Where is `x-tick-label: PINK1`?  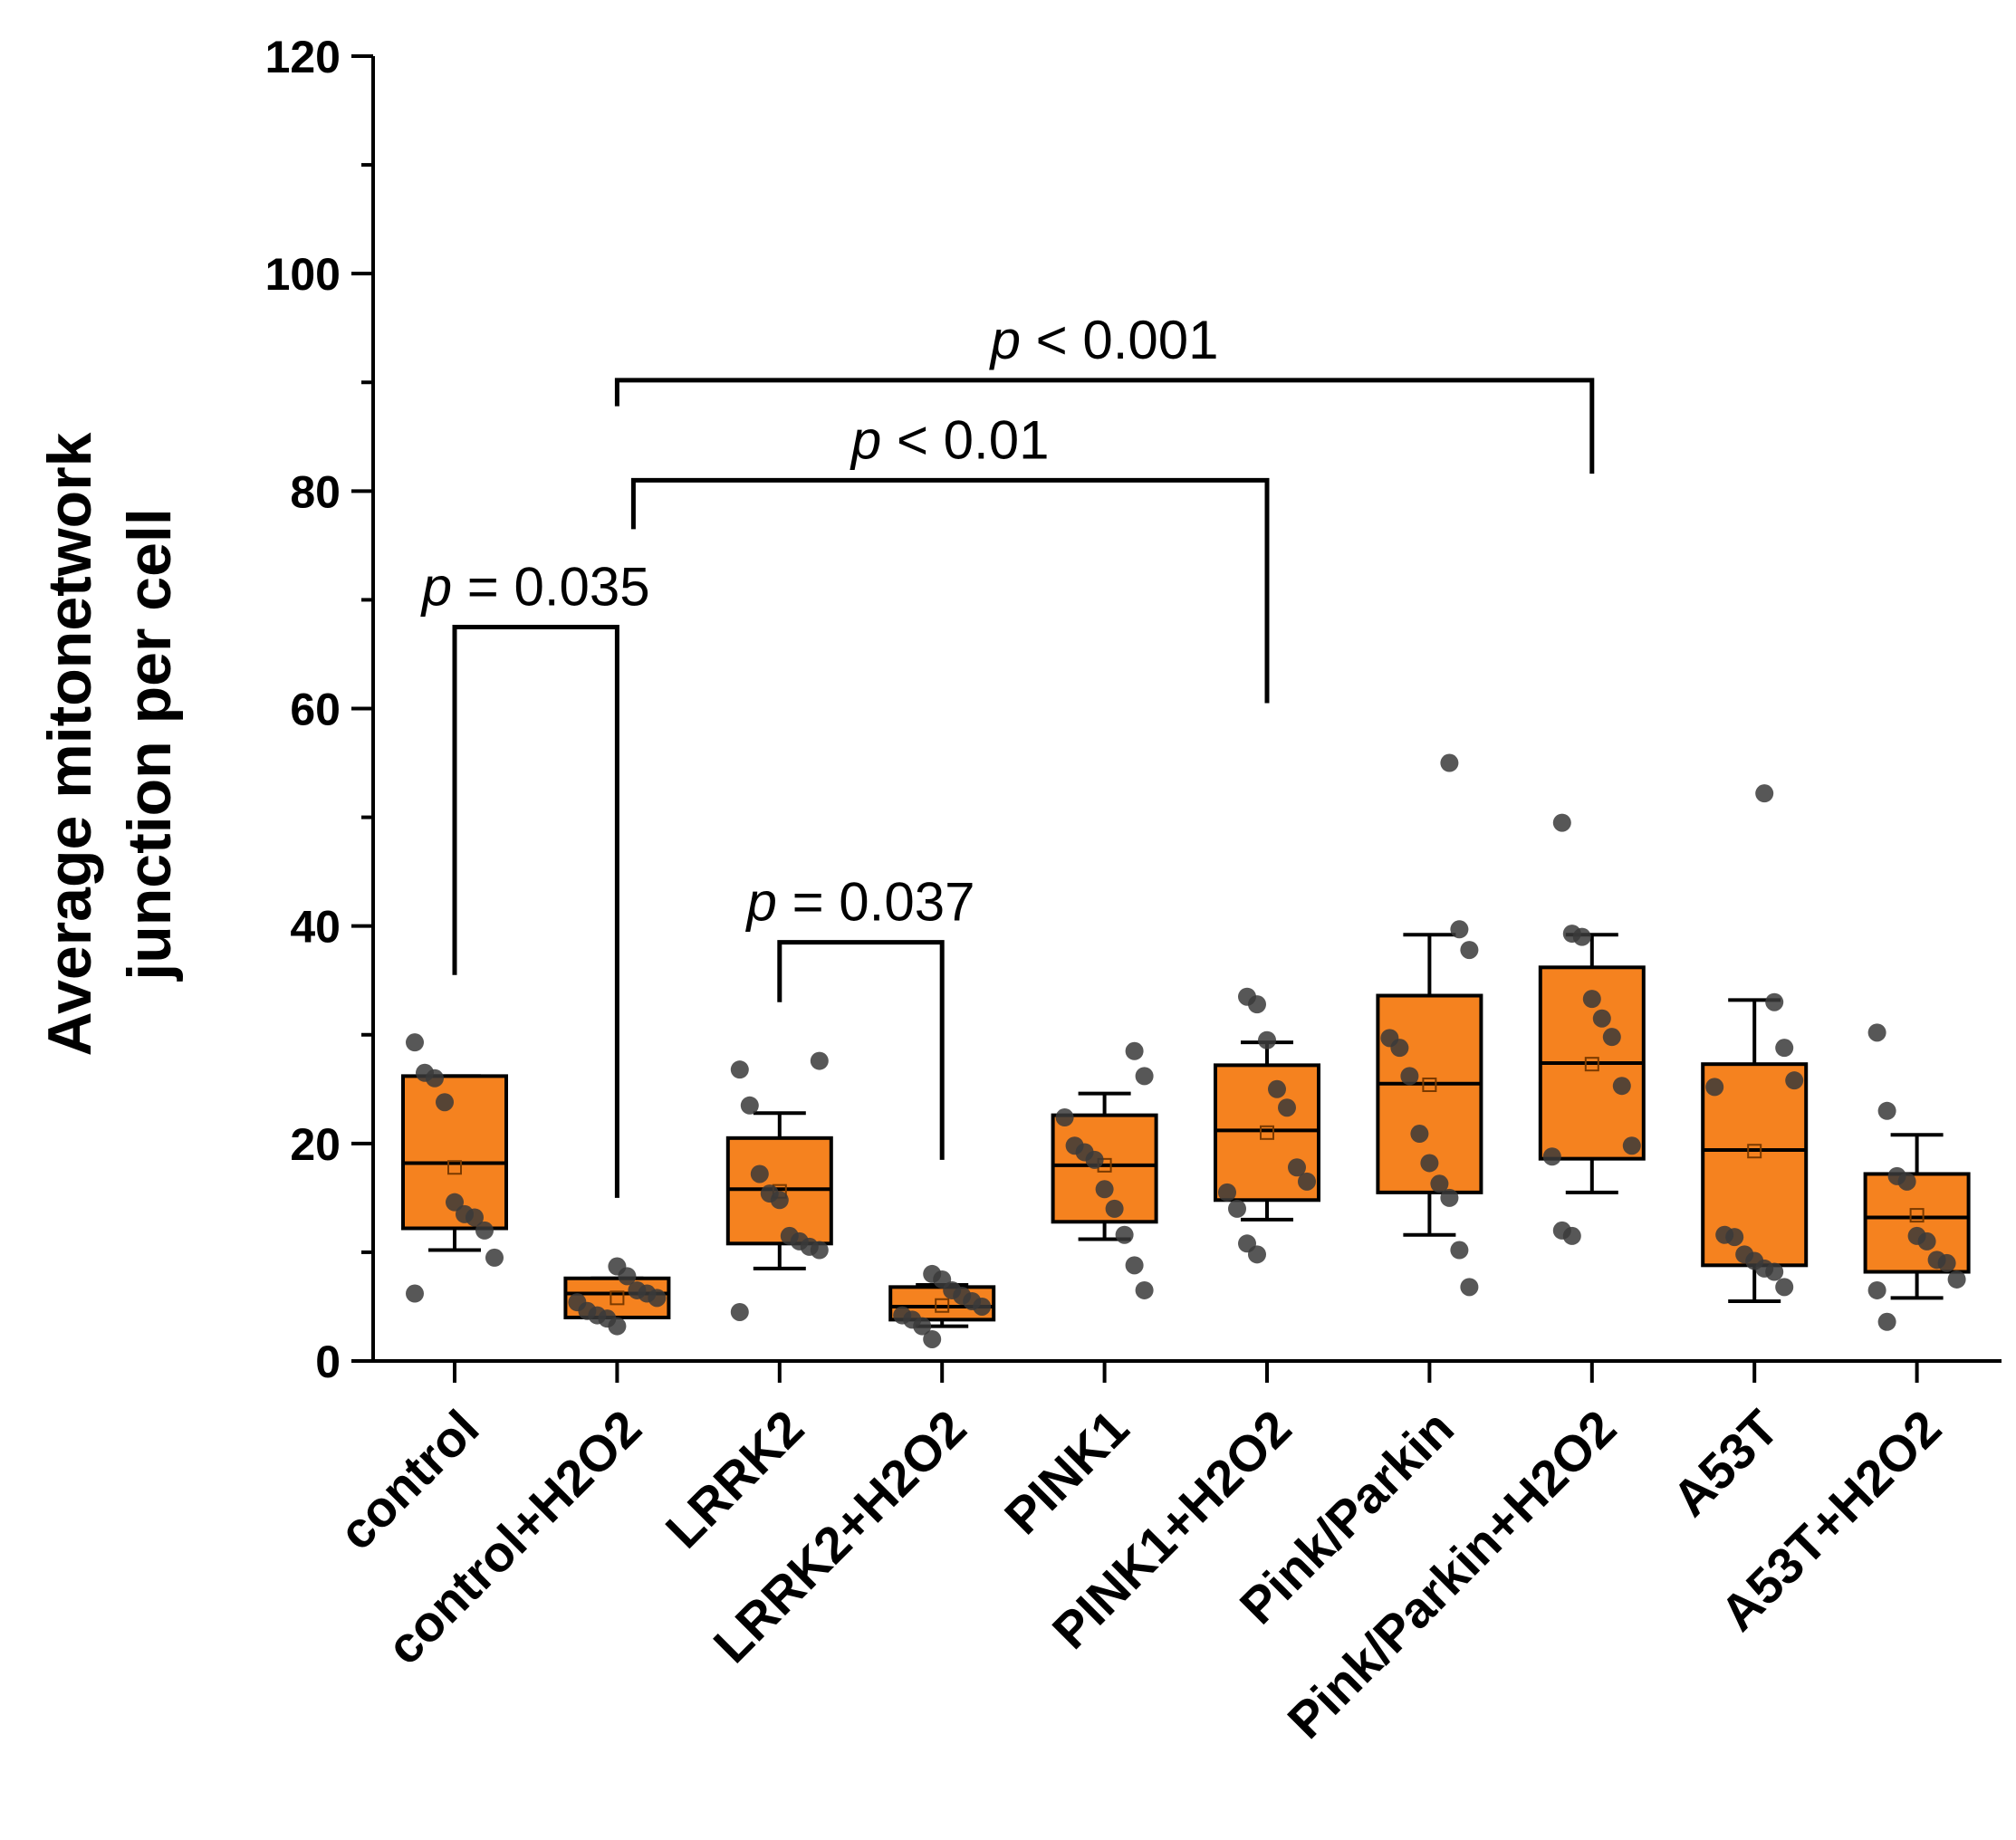 x-tick-label: PINK1 is located at coordinates (1066, 1472).